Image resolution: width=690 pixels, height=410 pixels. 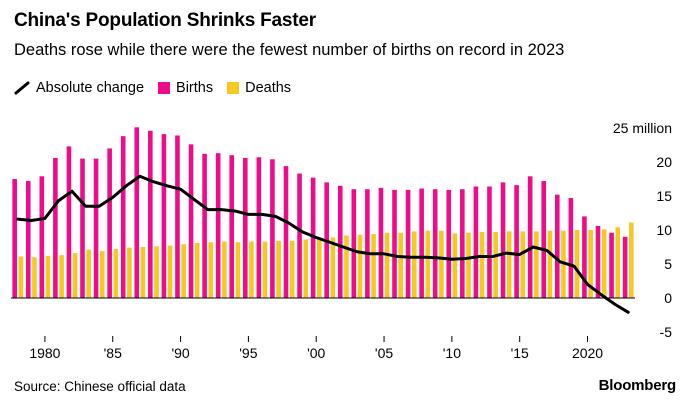 What do you see at coordinates (489, 242) in the screenshot?
I see `births-bar-2013` at bounding box center [489, 242].